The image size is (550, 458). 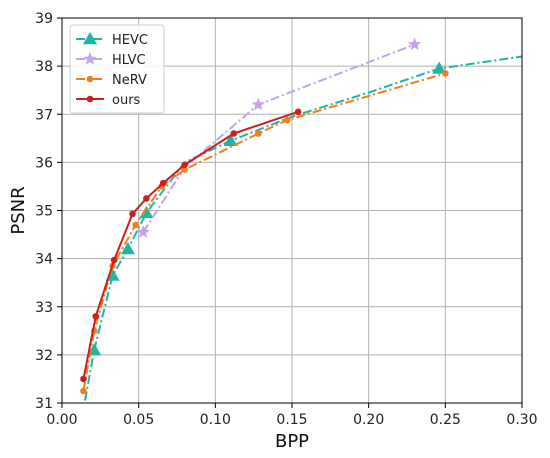 I want to click on legend-marker-hevc, so click(x=90, y=38).